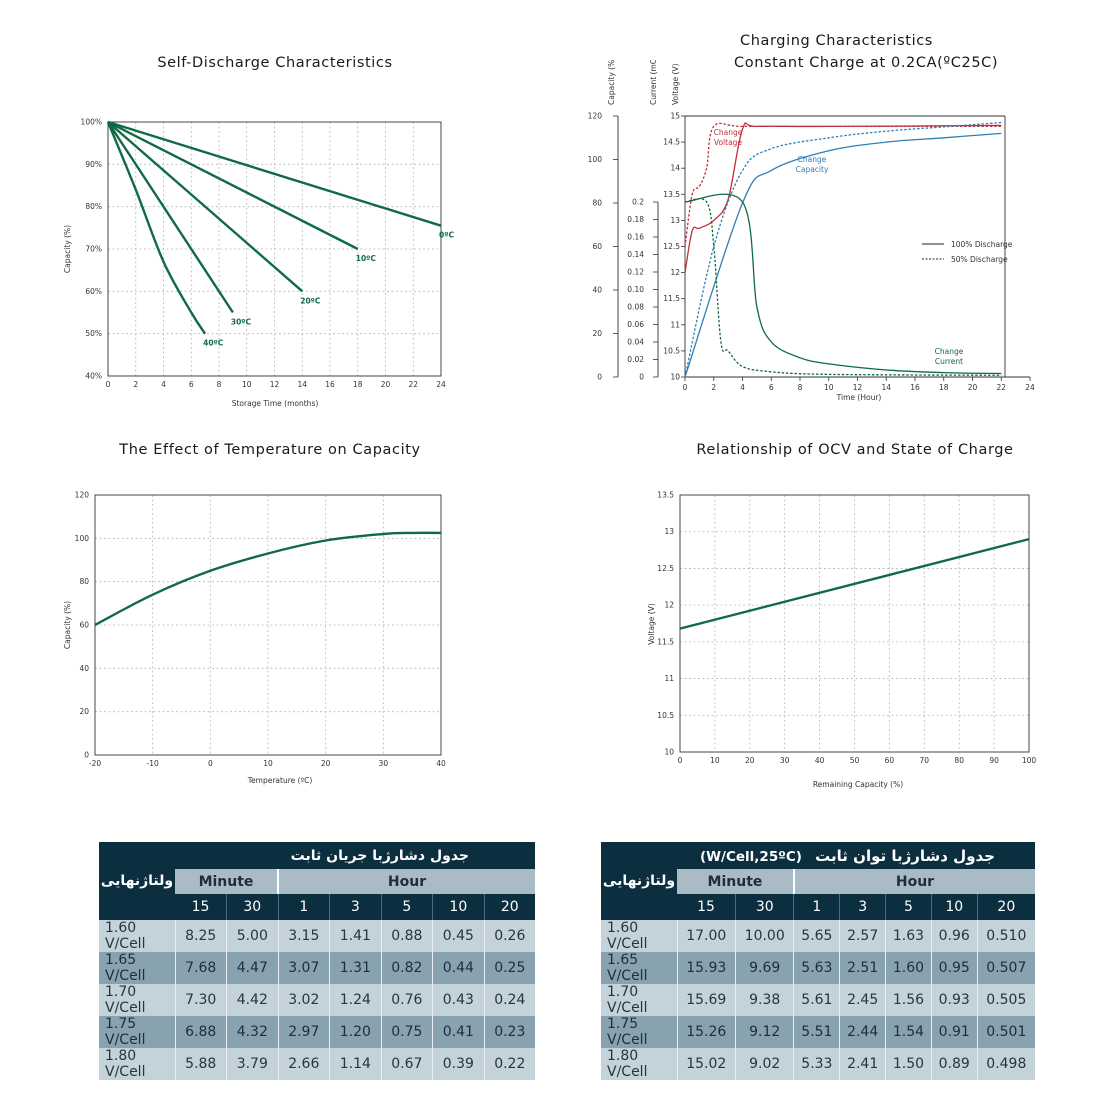 Image resolution: width=1100 pixels, height=1100 pixels. What do you see at coordinates (765, 1064) in the screenshot?
I see `table-cell: 9.02` at bounding box center [765, 1064].